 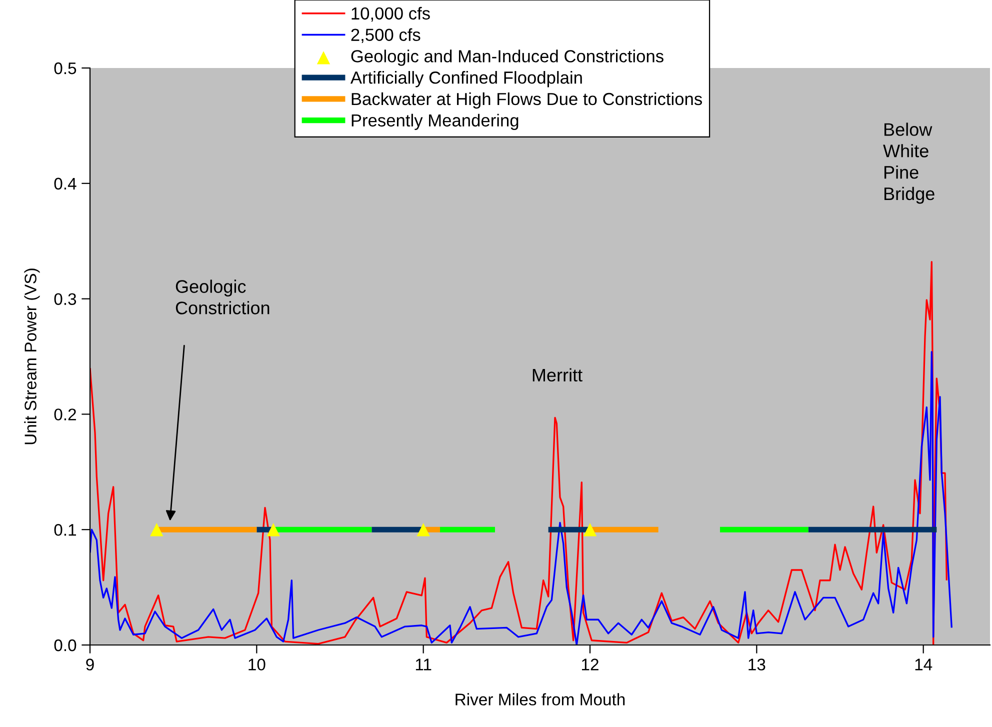 What do you see at coordinates (65, 68) in the screenshot?
I see `y-tick-label: 0.5` at bounding box center [65, 68].